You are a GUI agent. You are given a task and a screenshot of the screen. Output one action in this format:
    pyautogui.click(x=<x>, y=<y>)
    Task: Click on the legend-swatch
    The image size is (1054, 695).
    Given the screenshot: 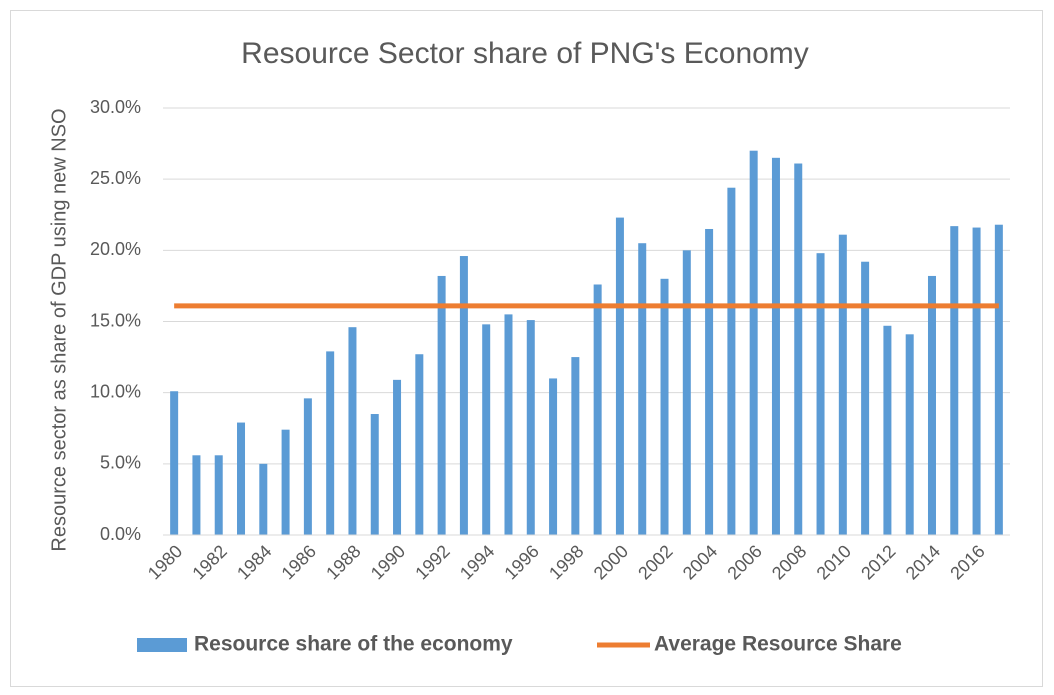 What is the action you would take?
    pyautogui.click(x=162, y=645)
    